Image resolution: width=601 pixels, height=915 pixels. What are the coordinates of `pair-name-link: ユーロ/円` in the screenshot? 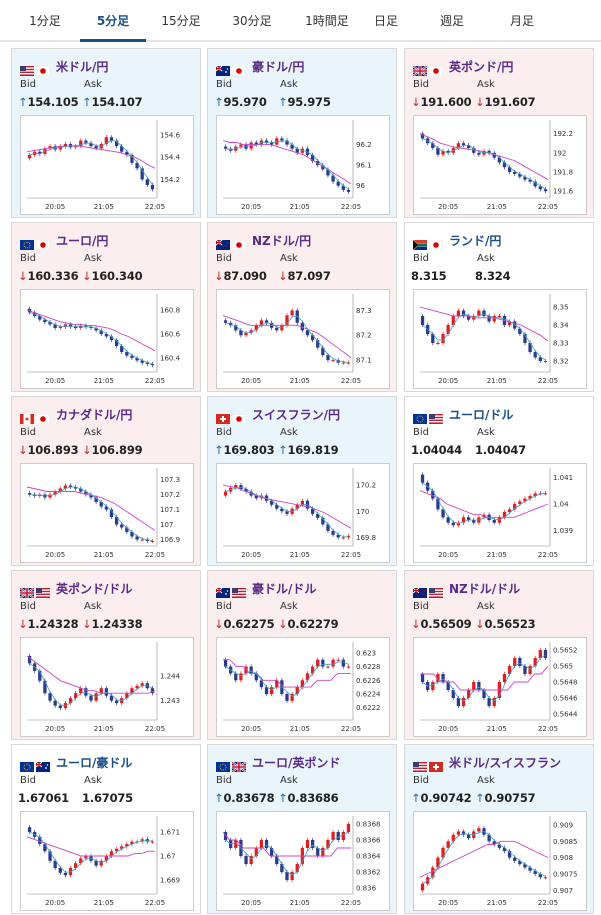 It's located at (82, 240).